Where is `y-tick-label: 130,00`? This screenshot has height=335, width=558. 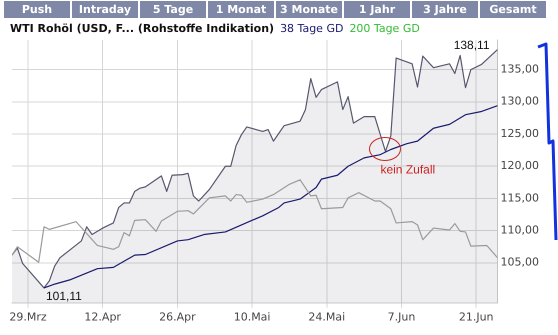 y-tick-label: 130,00 is located at coordinates (520, 101).